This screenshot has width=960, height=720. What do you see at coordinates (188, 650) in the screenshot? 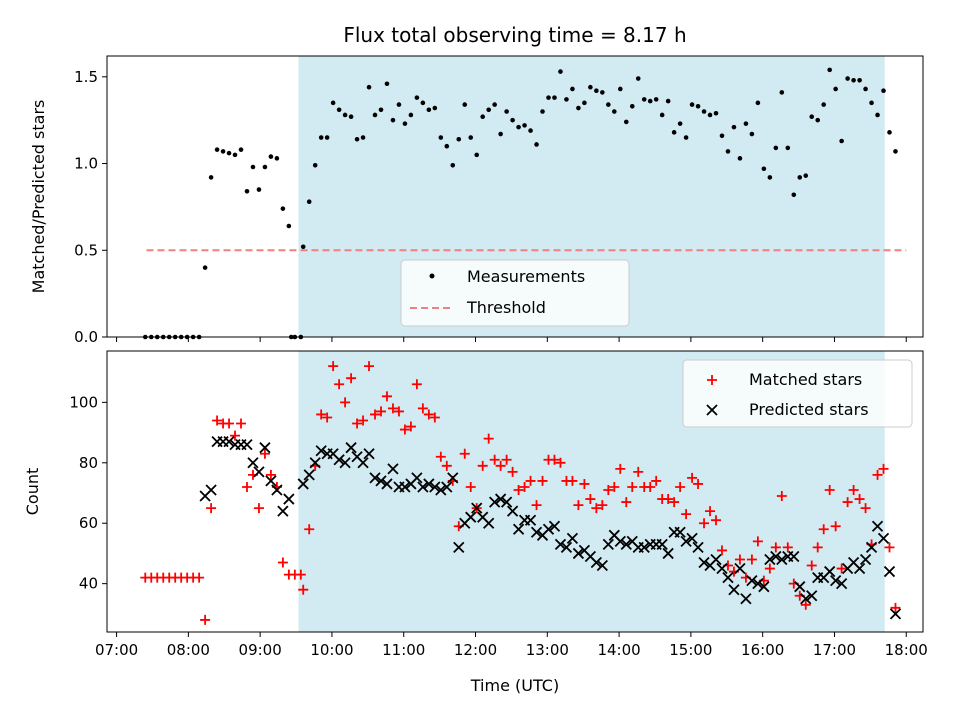
I see `x-tick-label: 08:00` at bounding box center [188, 650].